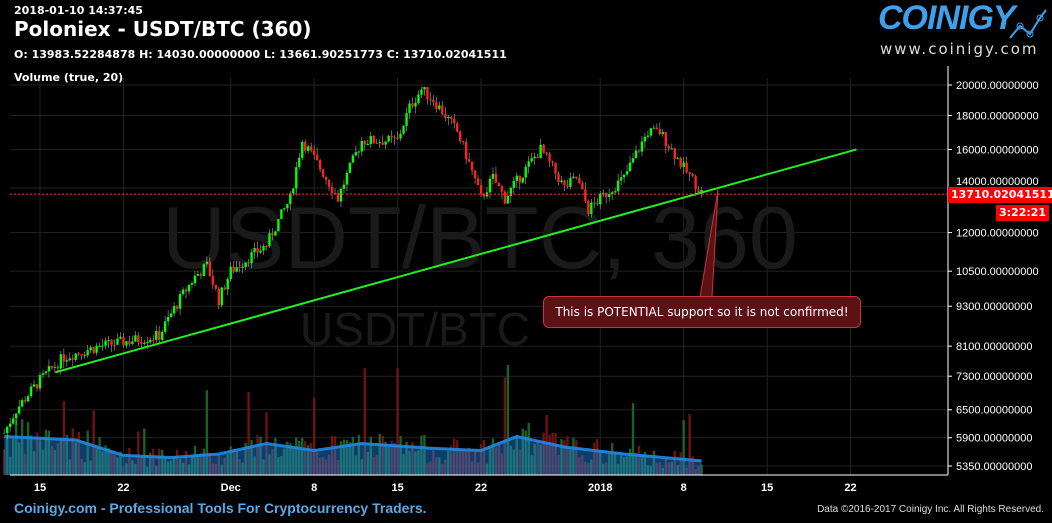 This screenshot has height=523, width=1052. What do you see at coordinates (1023, 213) in the screenshot?
I see `candle-countdown: 3:22:21` at bounding box center [1023, 213].